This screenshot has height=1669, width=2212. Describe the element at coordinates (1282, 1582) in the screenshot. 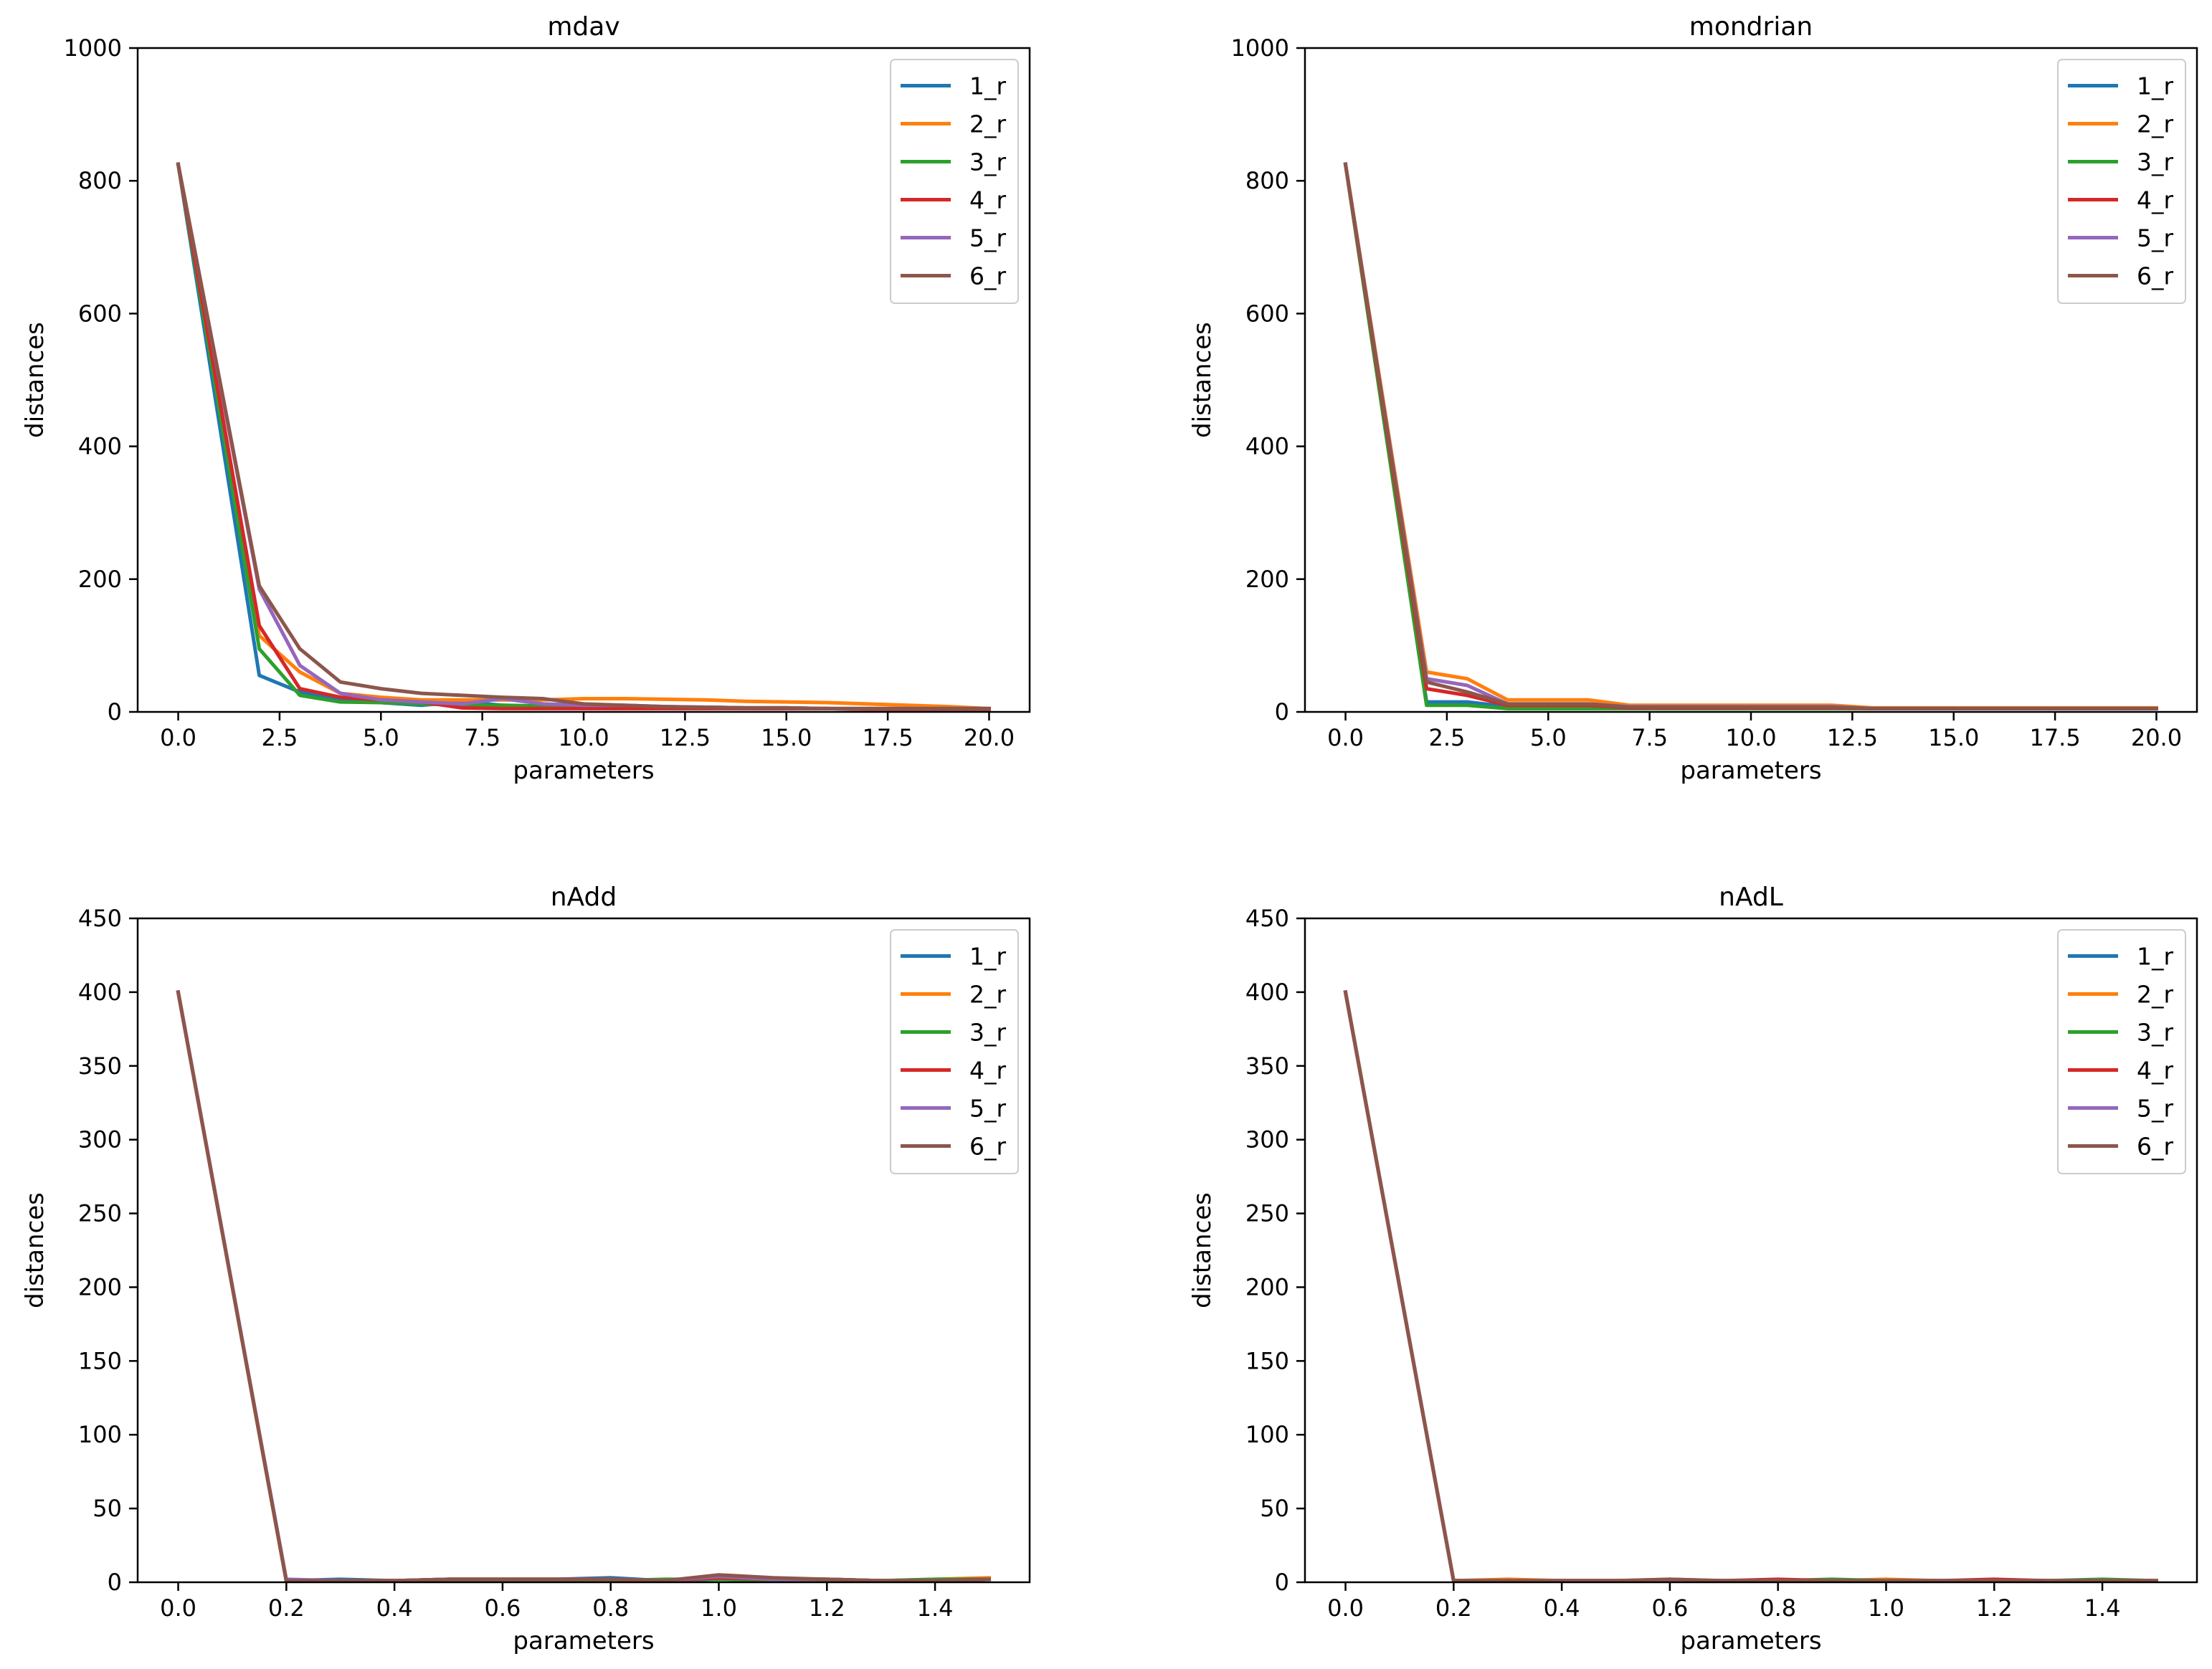

I see `y-tick-label: 0` at that location.